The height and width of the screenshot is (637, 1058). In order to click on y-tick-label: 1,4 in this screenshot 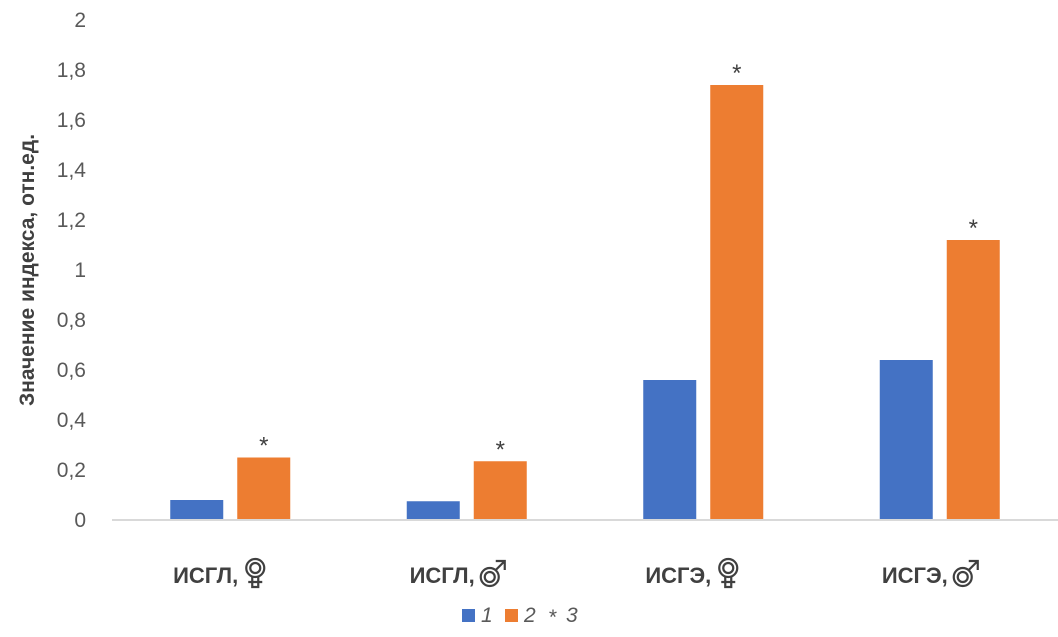, I will do `click(72, 170)`.